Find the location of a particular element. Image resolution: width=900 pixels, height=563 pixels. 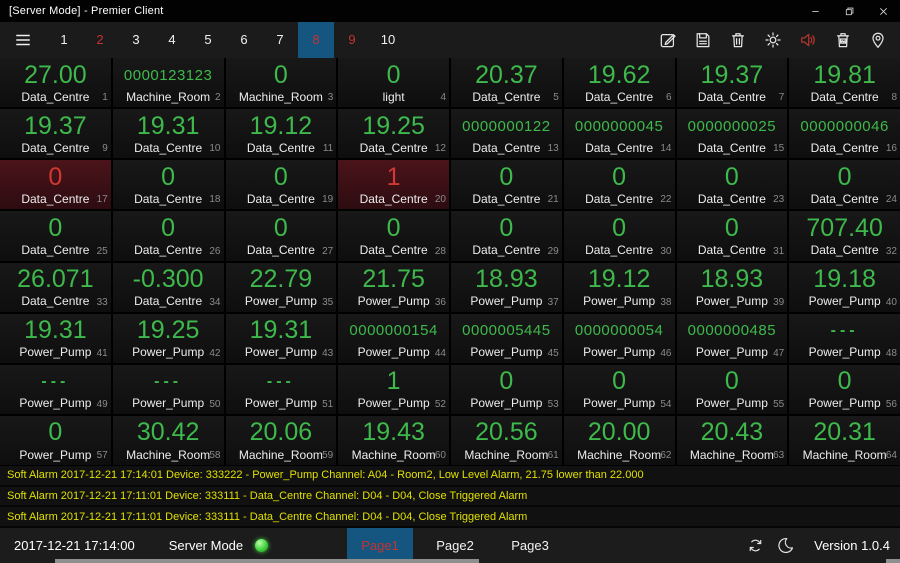

horizontal-scrollbar-end is located at coordinates (893, 561).